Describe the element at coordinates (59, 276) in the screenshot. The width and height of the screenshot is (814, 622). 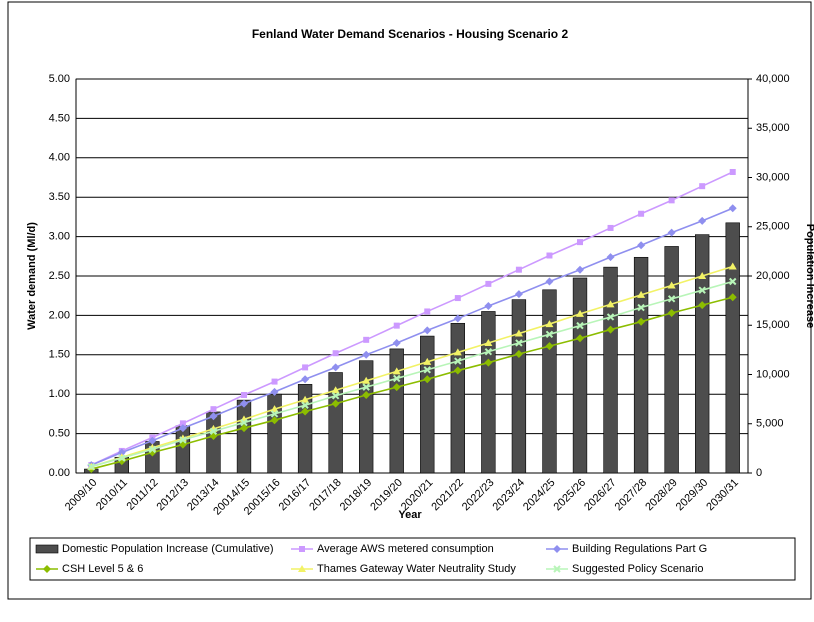
I see `y-tick-label: 2.50` at that location.